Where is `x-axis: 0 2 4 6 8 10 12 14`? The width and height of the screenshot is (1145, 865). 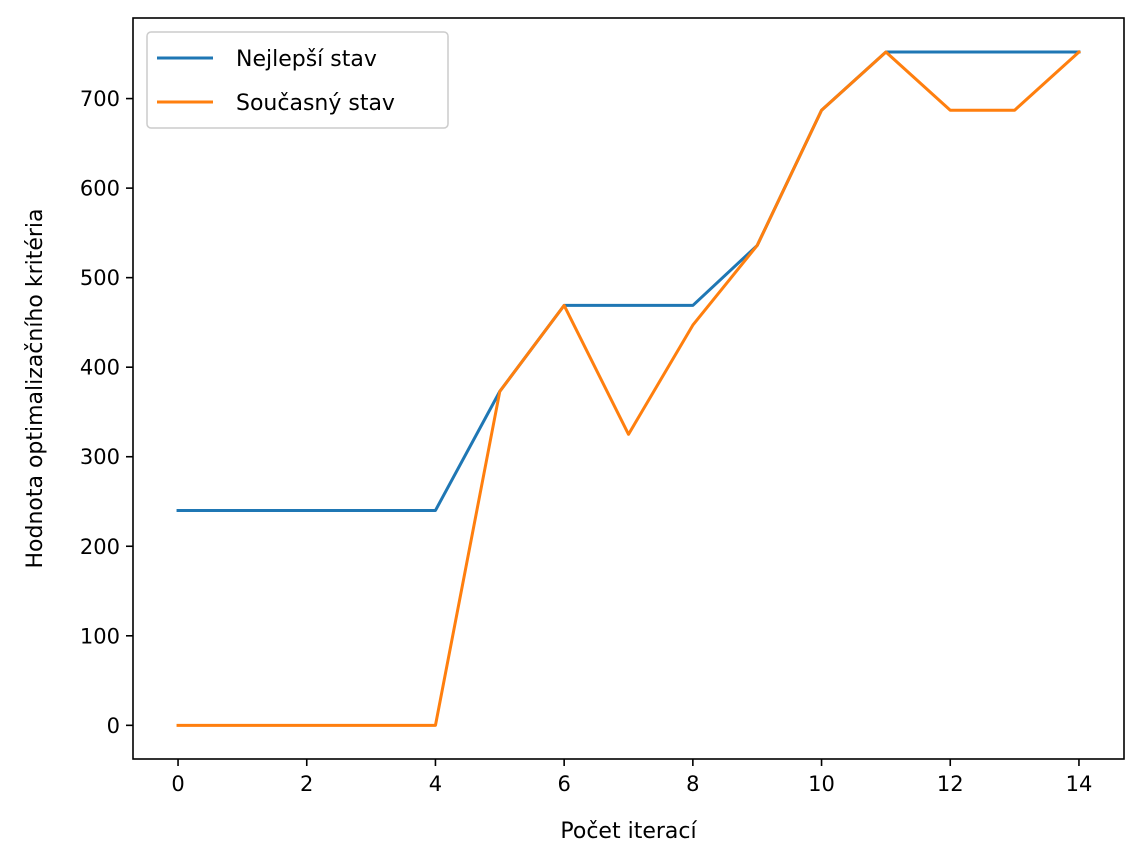 x-axis: 0 2 4 6 8 10 12 14 is located at coordinates (631, 777).